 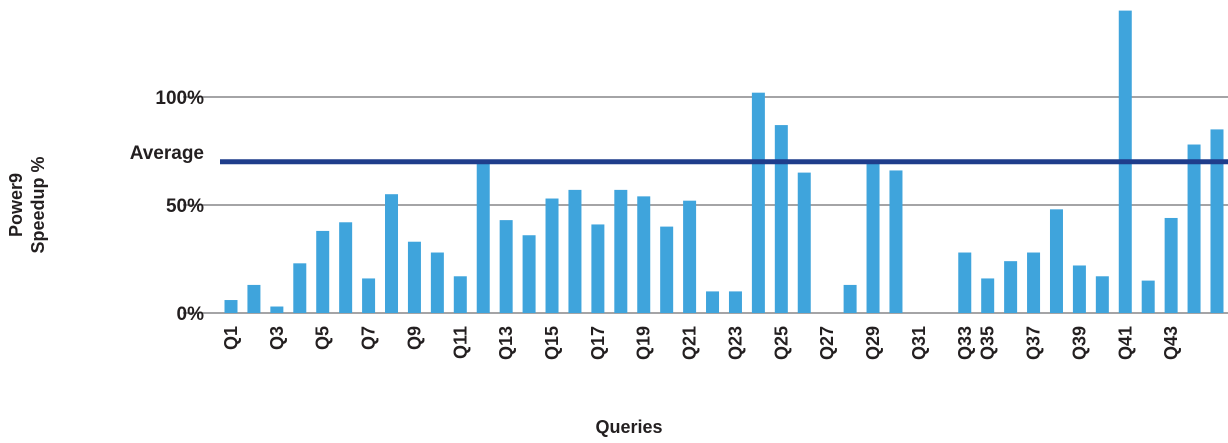 What do you see at coordinates (179, 98) in the screenshot?
I see `y-tick-label: 100%` at bounding box center [179, 98].